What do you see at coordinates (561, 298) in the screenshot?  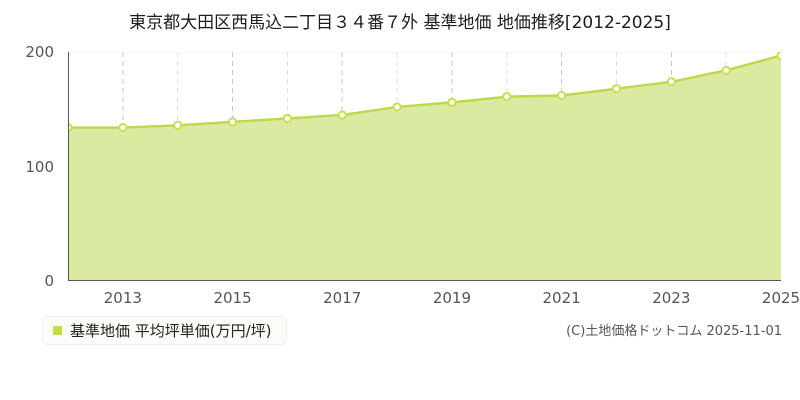 I see `x-axis-tick-label: 2021` at bounding box center [561, 298].